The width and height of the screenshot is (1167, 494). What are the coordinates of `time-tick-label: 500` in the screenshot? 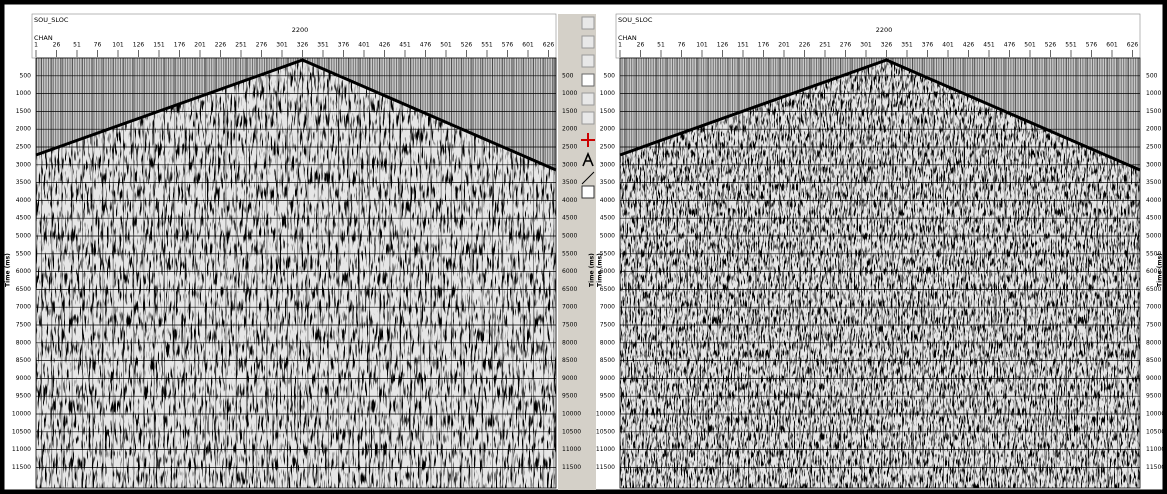 It's located at (1152, 75).